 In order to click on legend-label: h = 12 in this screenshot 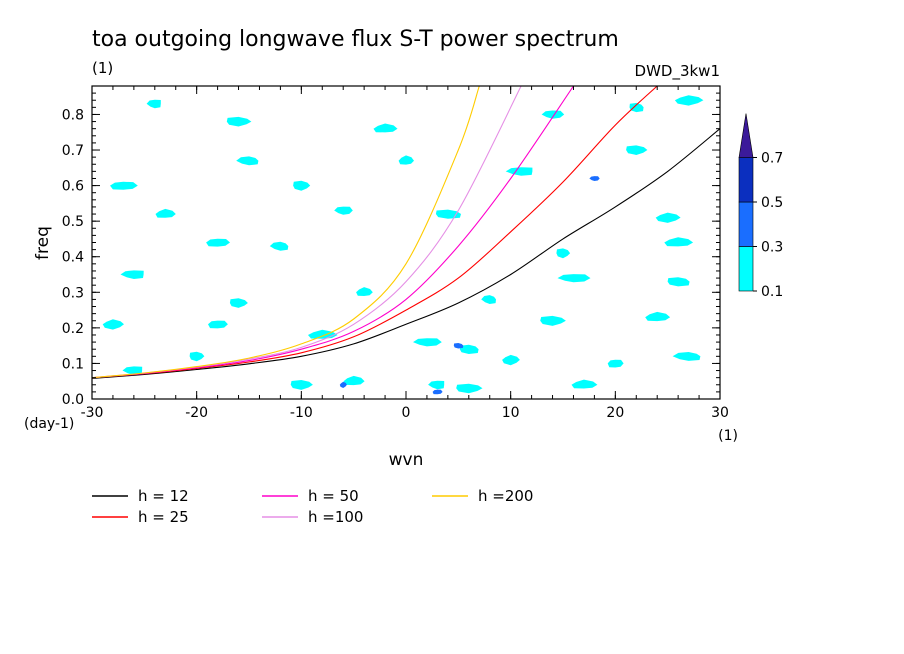, I will do `click(163, 496)`.